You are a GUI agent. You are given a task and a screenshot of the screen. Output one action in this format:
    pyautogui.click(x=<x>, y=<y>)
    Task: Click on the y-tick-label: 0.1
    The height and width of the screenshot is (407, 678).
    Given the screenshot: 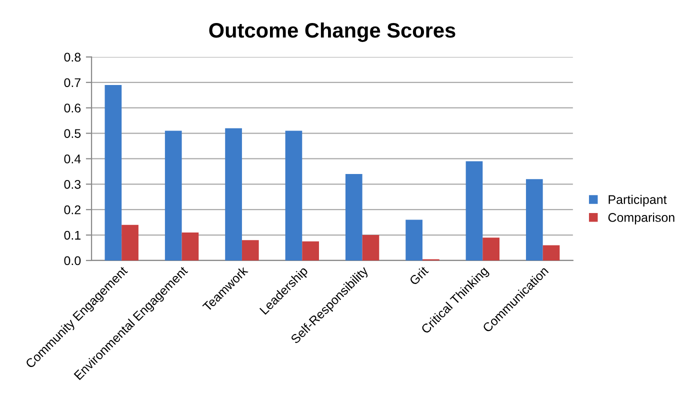 What is the action you would take?
    pyautogui.click(x=72, y=235)
    